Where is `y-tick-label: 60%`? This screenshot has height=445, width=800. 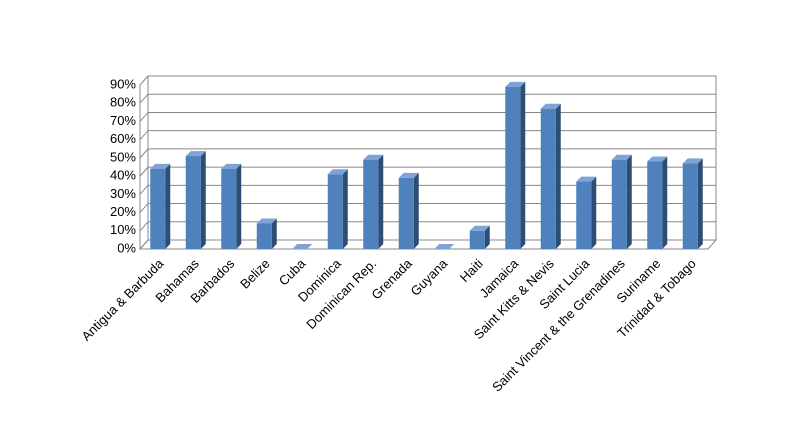
y-tick-label: 60% is located at coordinates (123, 138).